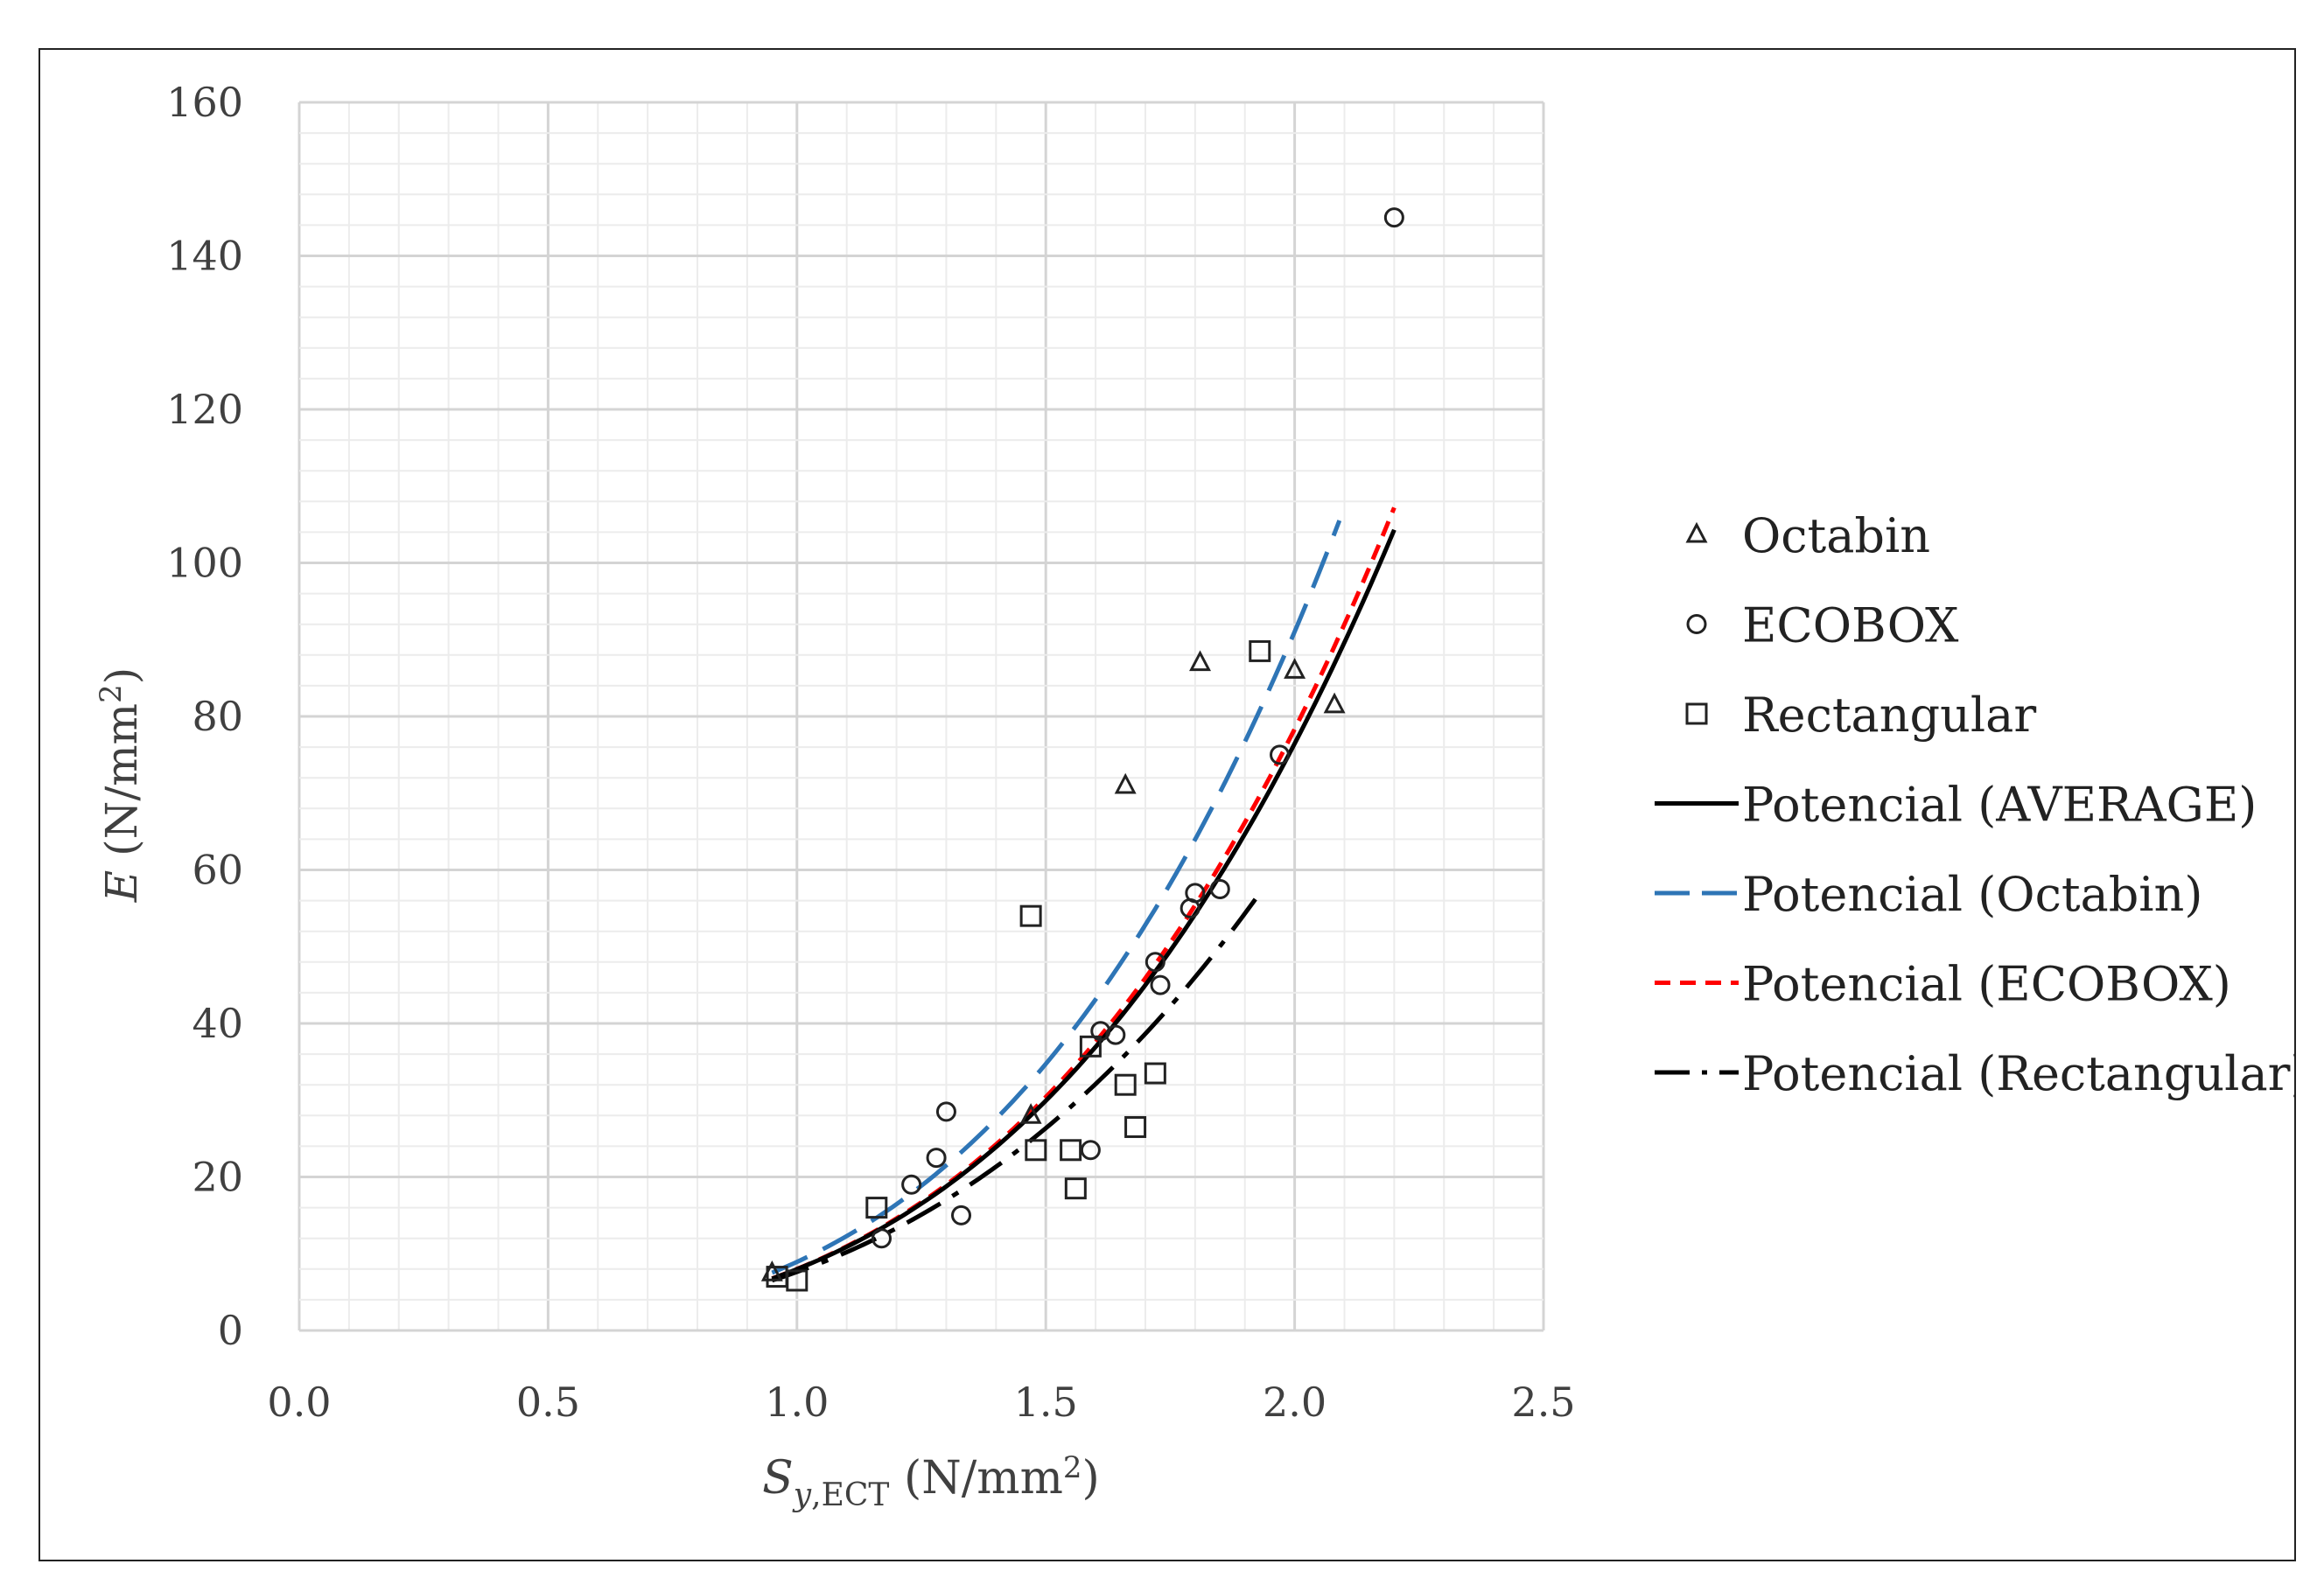 This screenshot has height=1592, width=2324. I want to click on x-tick-label: 0.5, so click(548, 1402).